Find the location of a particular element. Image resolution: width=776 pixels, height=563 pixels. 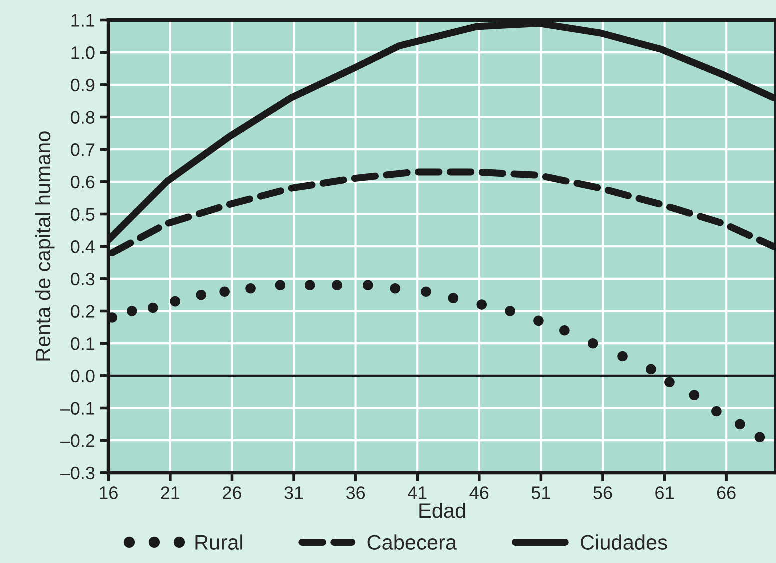

x-tick-label: 26 is located at coordinates (232, 493).